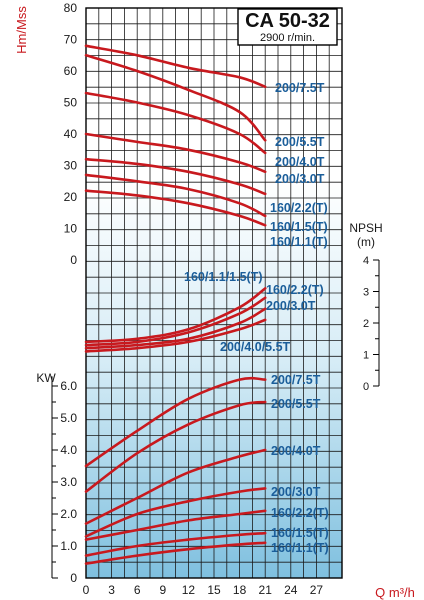 This screenshot has height=600, width=424. Describe the element at coordinates (71, 229) in the screenshot. I see `head-tick-label: 10` at that location.